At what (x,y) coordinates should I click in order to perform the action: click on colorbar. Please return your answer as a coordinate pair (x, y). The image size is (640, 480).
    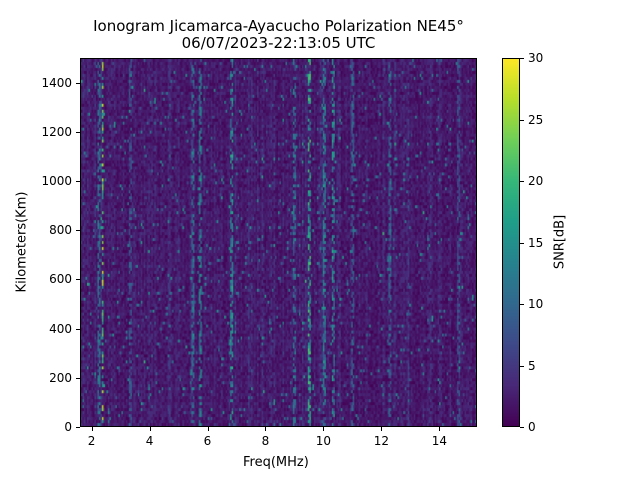
    Looking at the image, I should click on (511, 242).